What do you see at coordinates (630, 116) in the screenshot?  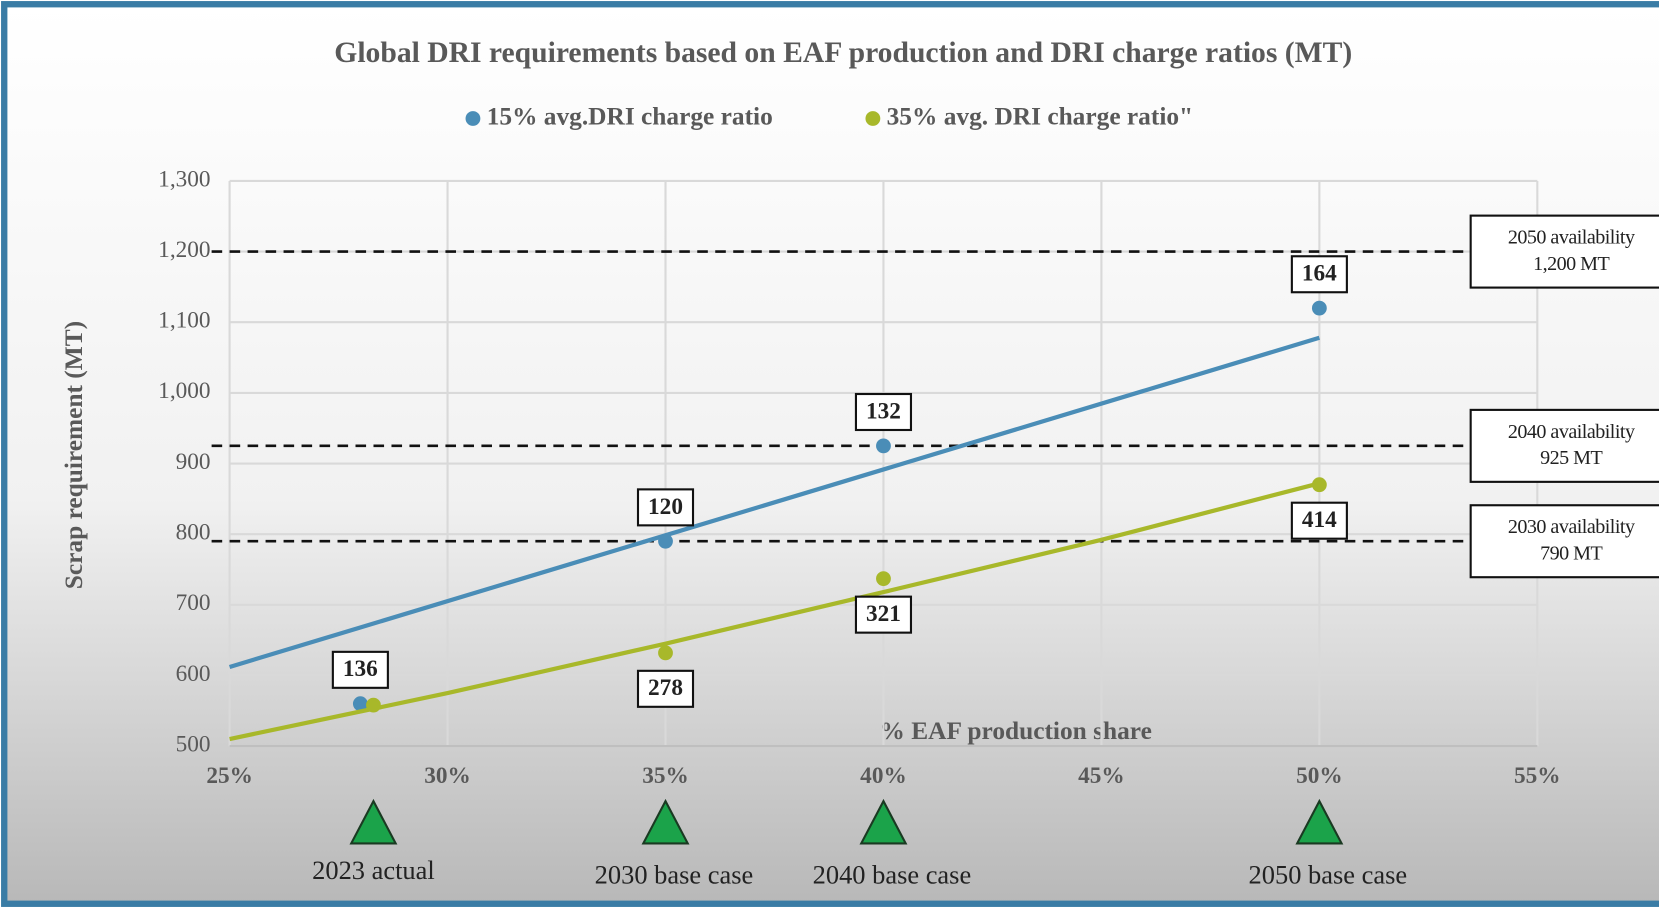 I see `legend-label: 15% avg.DRI charge ratio` at bounding box center [630, 116].